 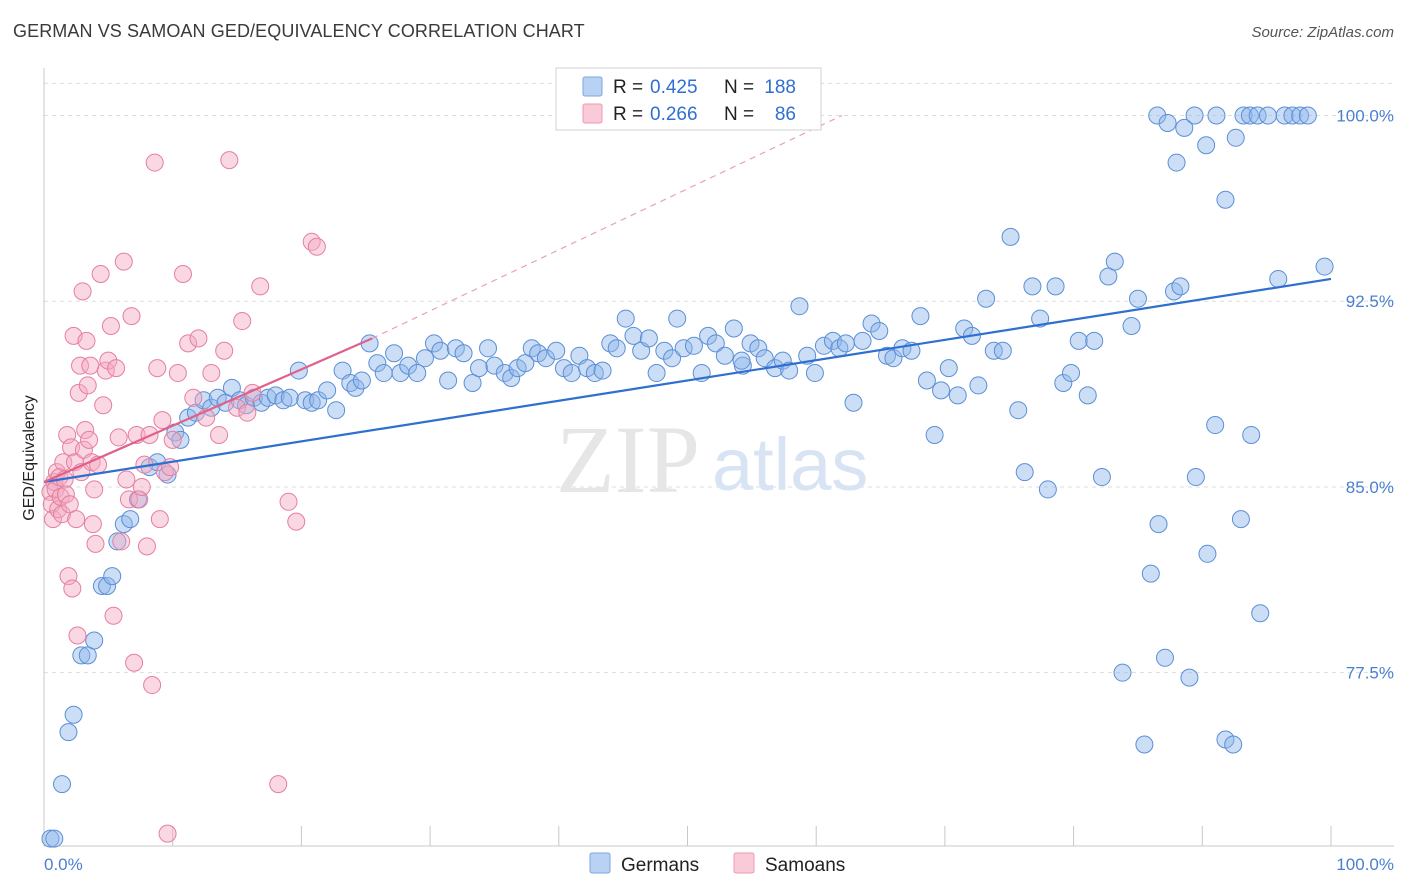 I want to click on x-tick-label-min: 0.0%, so click(x=63, y=864).